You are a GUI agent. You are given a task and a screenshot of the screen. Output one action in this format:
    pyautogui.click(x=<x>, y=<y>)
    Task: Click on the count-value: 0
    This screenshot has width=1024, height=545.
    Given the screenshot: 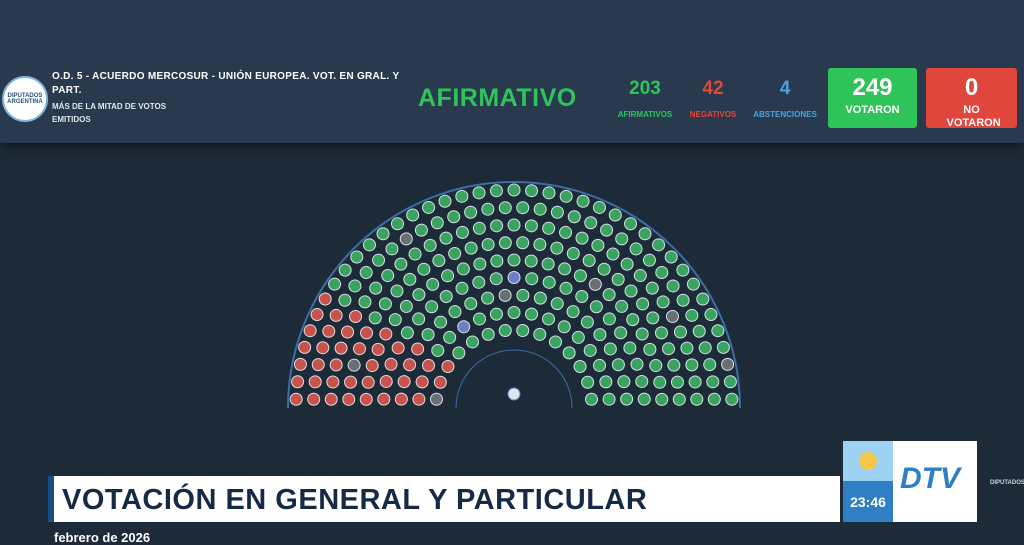 What is the action you would take?
    pyautogui.click(x=971, y=87)
    